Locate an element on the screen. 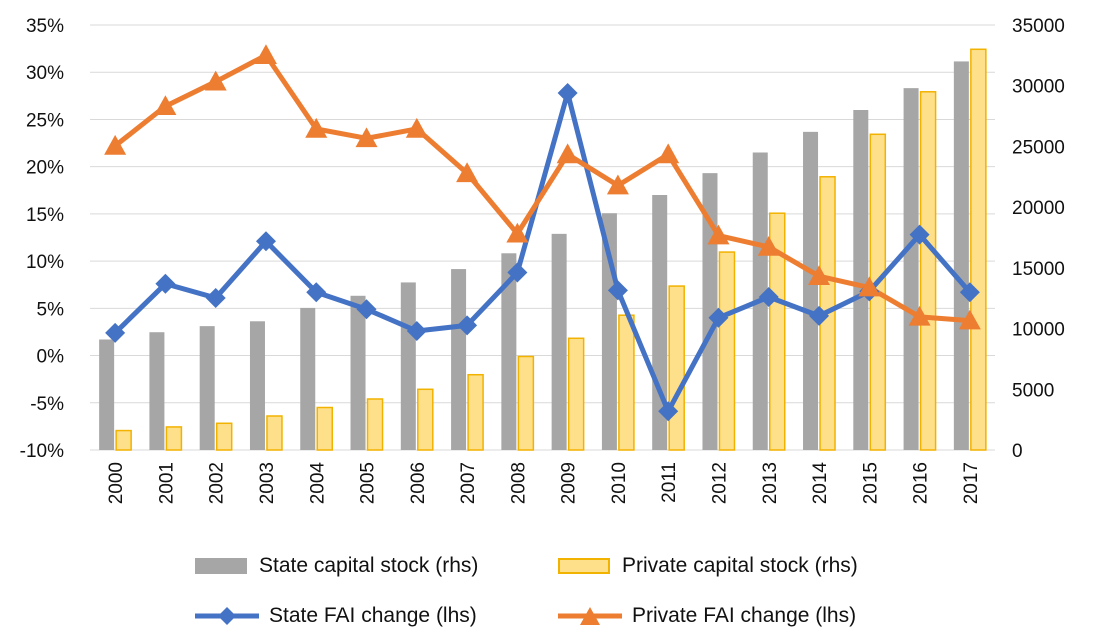 The width and height of the screenshot is (1101, 644). legend-label-state-fai: State FAI change (lhs) is located at coordinates (373, 615).